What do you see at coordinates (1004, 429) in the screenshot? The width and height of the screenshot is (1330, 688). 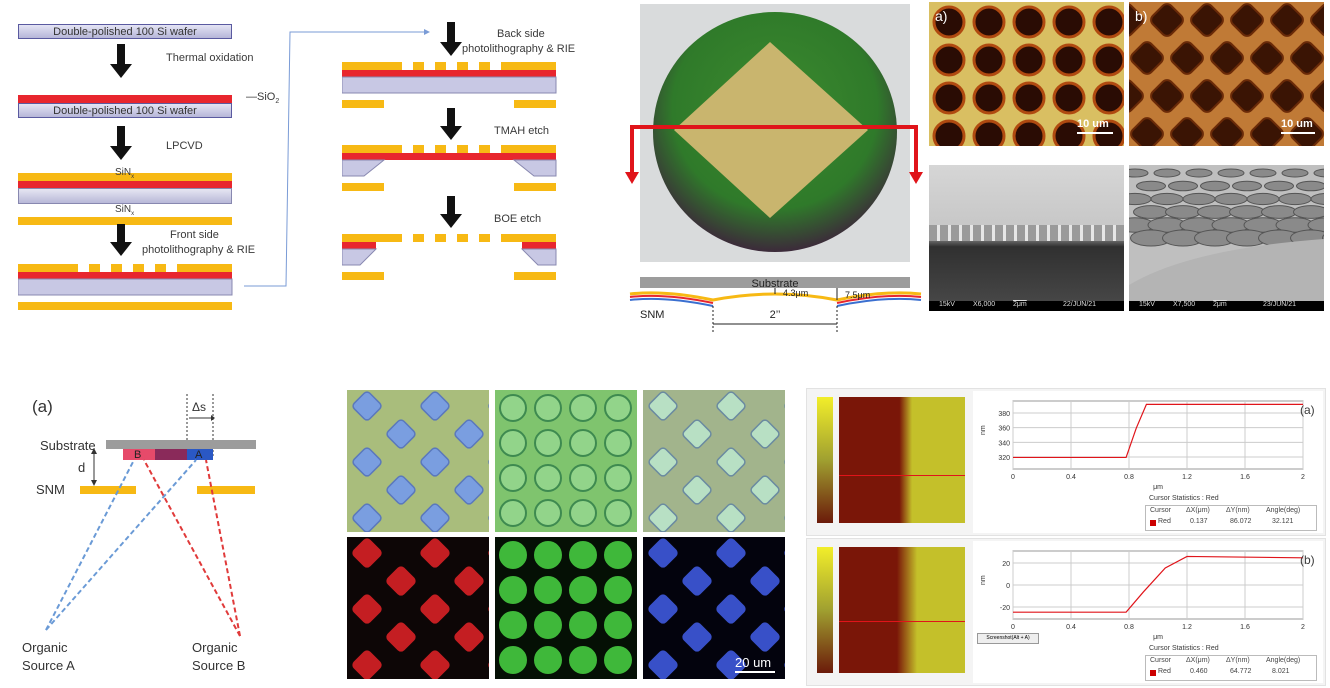 I see `y-tick-label: 360` at bounding box center [1004, 429].